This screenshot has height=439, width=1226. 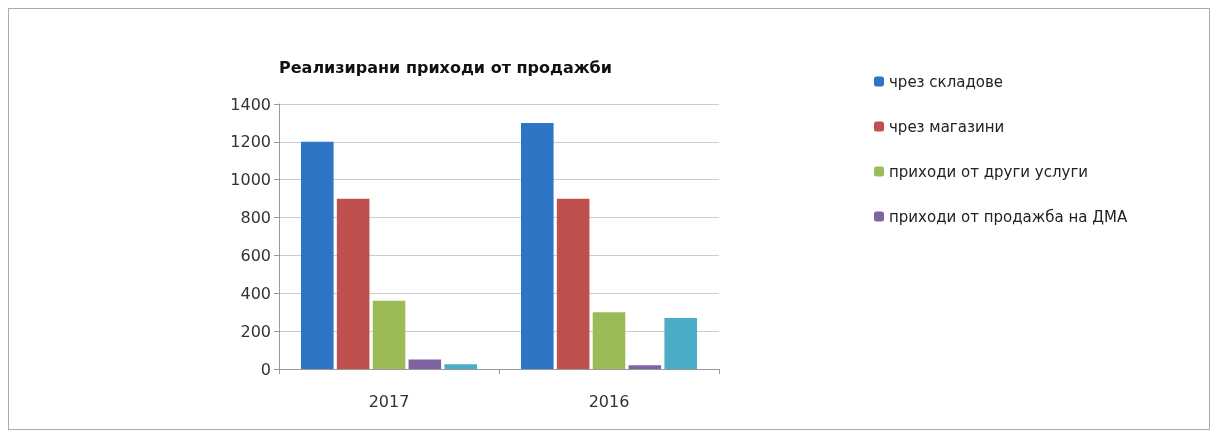 I want to click on y-tick-label: 1200, so click(x=250, y=142).